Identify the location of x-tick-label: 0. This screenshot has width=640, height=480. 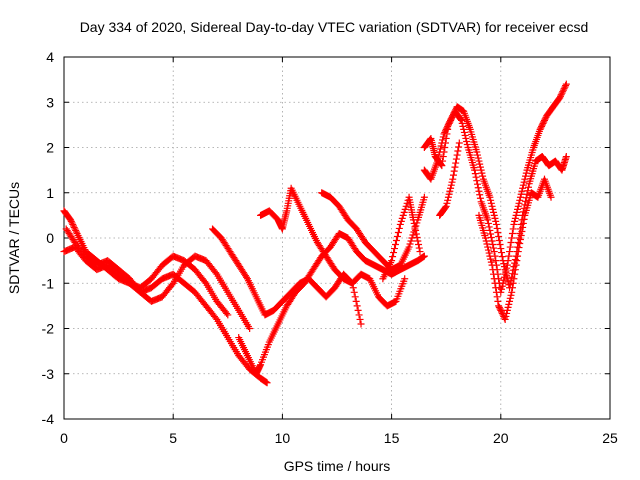
(64, 438).